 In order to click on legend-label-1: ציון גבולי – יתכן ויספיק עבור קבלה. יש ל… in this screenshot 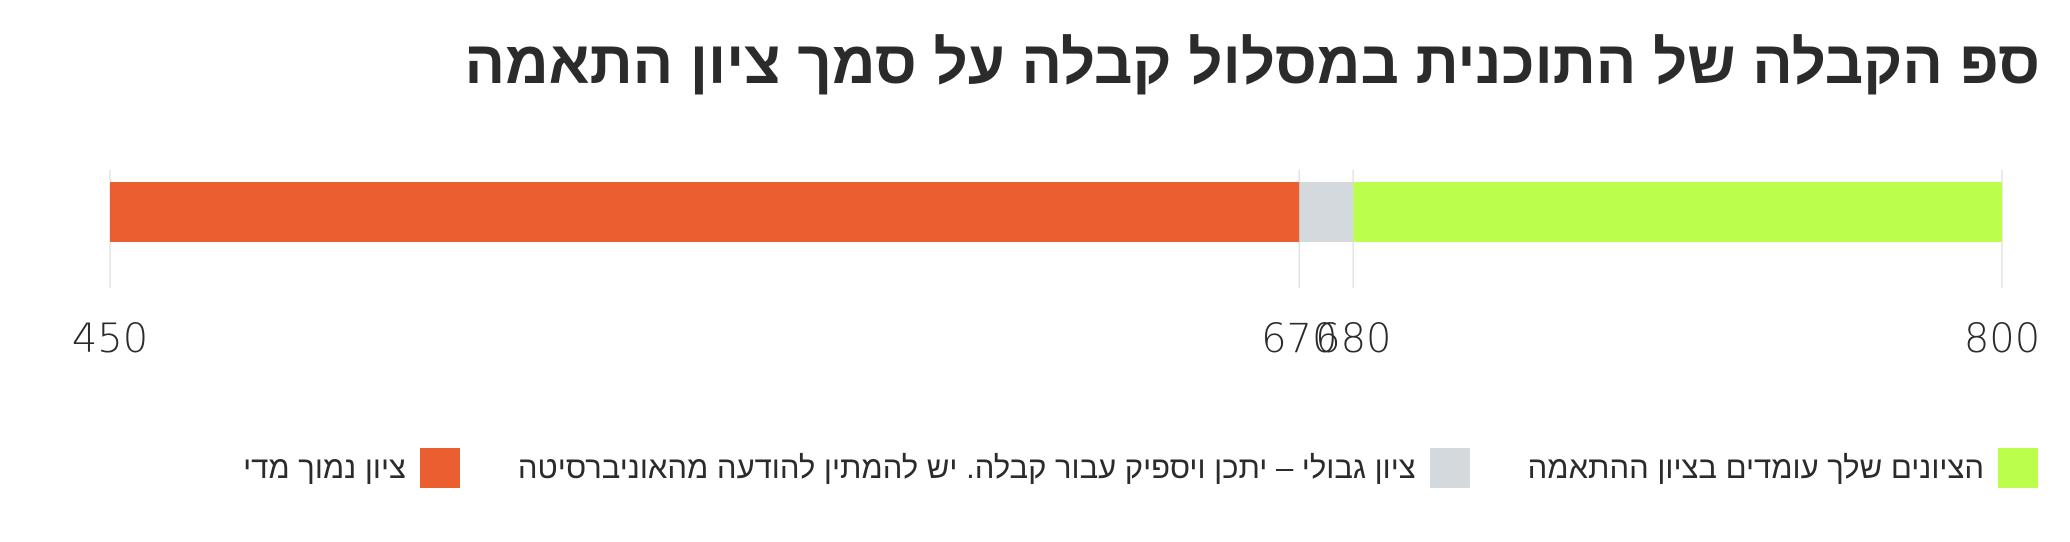, I will do `click(966, 467)`.